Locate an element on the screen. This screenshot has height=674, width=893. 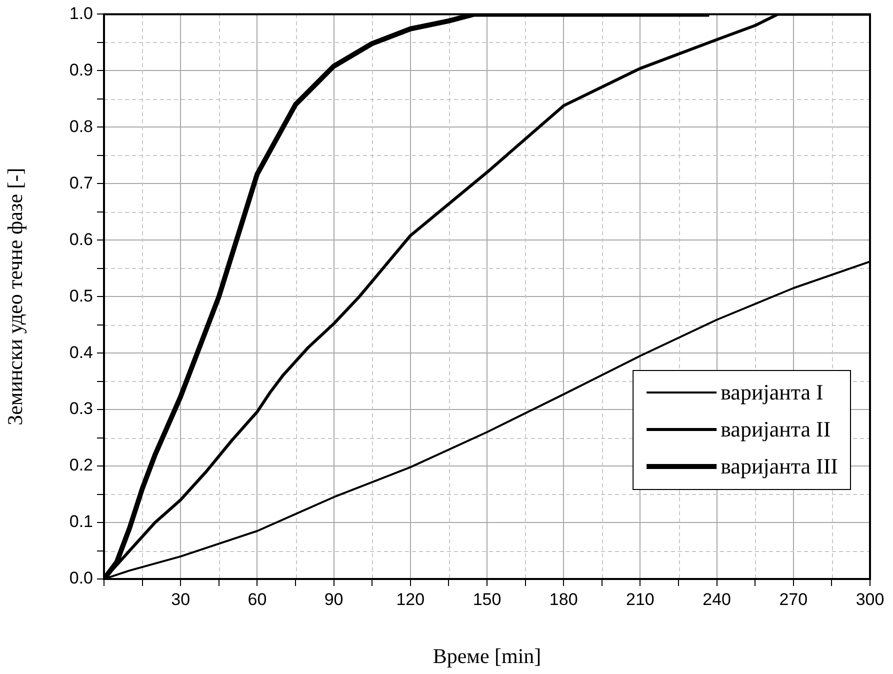
y-tick-label: 0.3 is located at coordinates (81, 408).